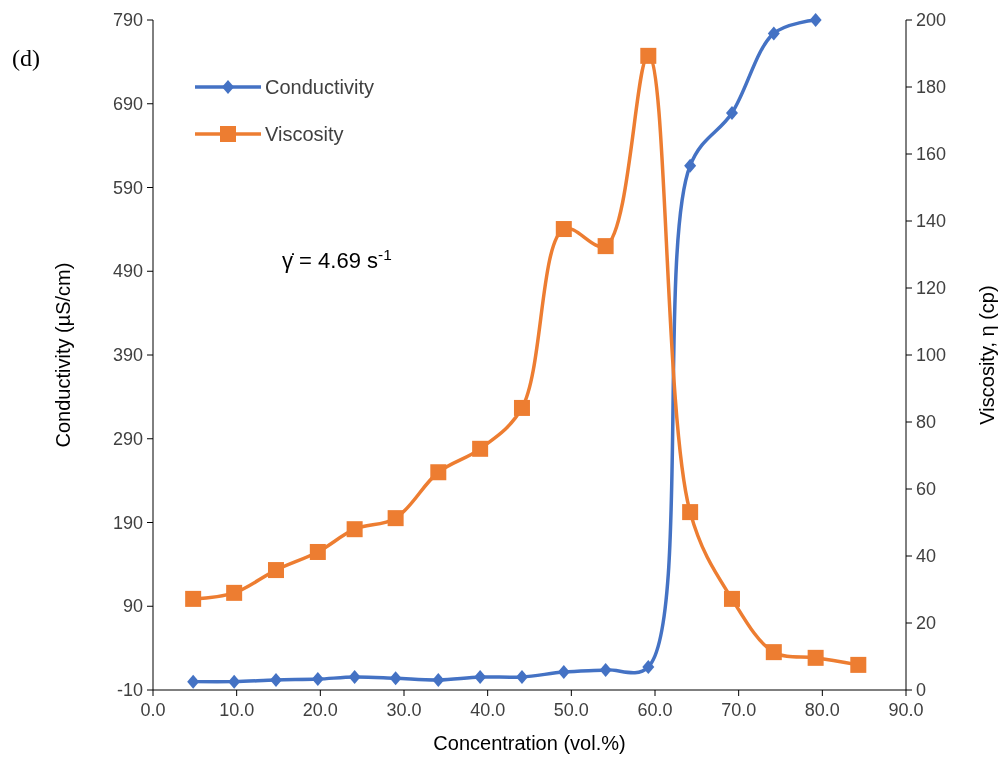 The image size is (1007, 770). What do you see at coordinates (931, 87) in the screenshot?
I see `y2-tick-label: 180` at bounding box center [931, 87].